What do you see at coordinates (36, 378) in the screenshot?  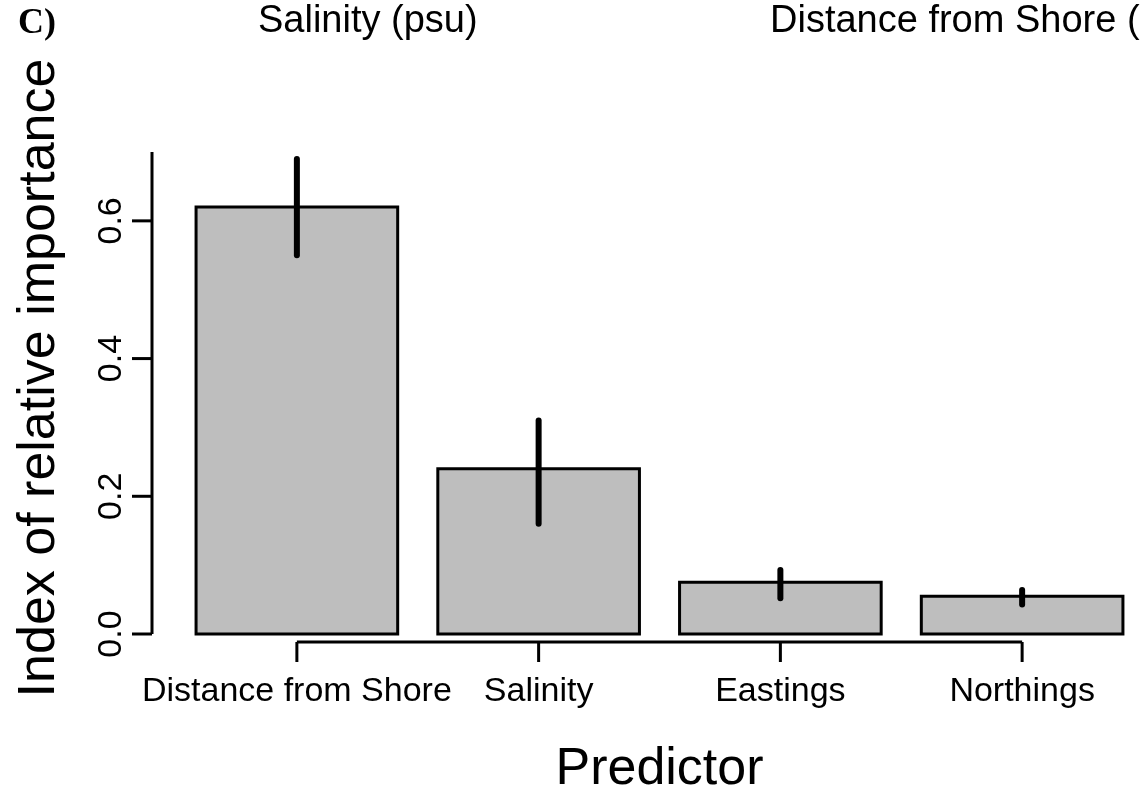 I see `y-axis-title: Index of relative importance` at bounding box center [36, 378].